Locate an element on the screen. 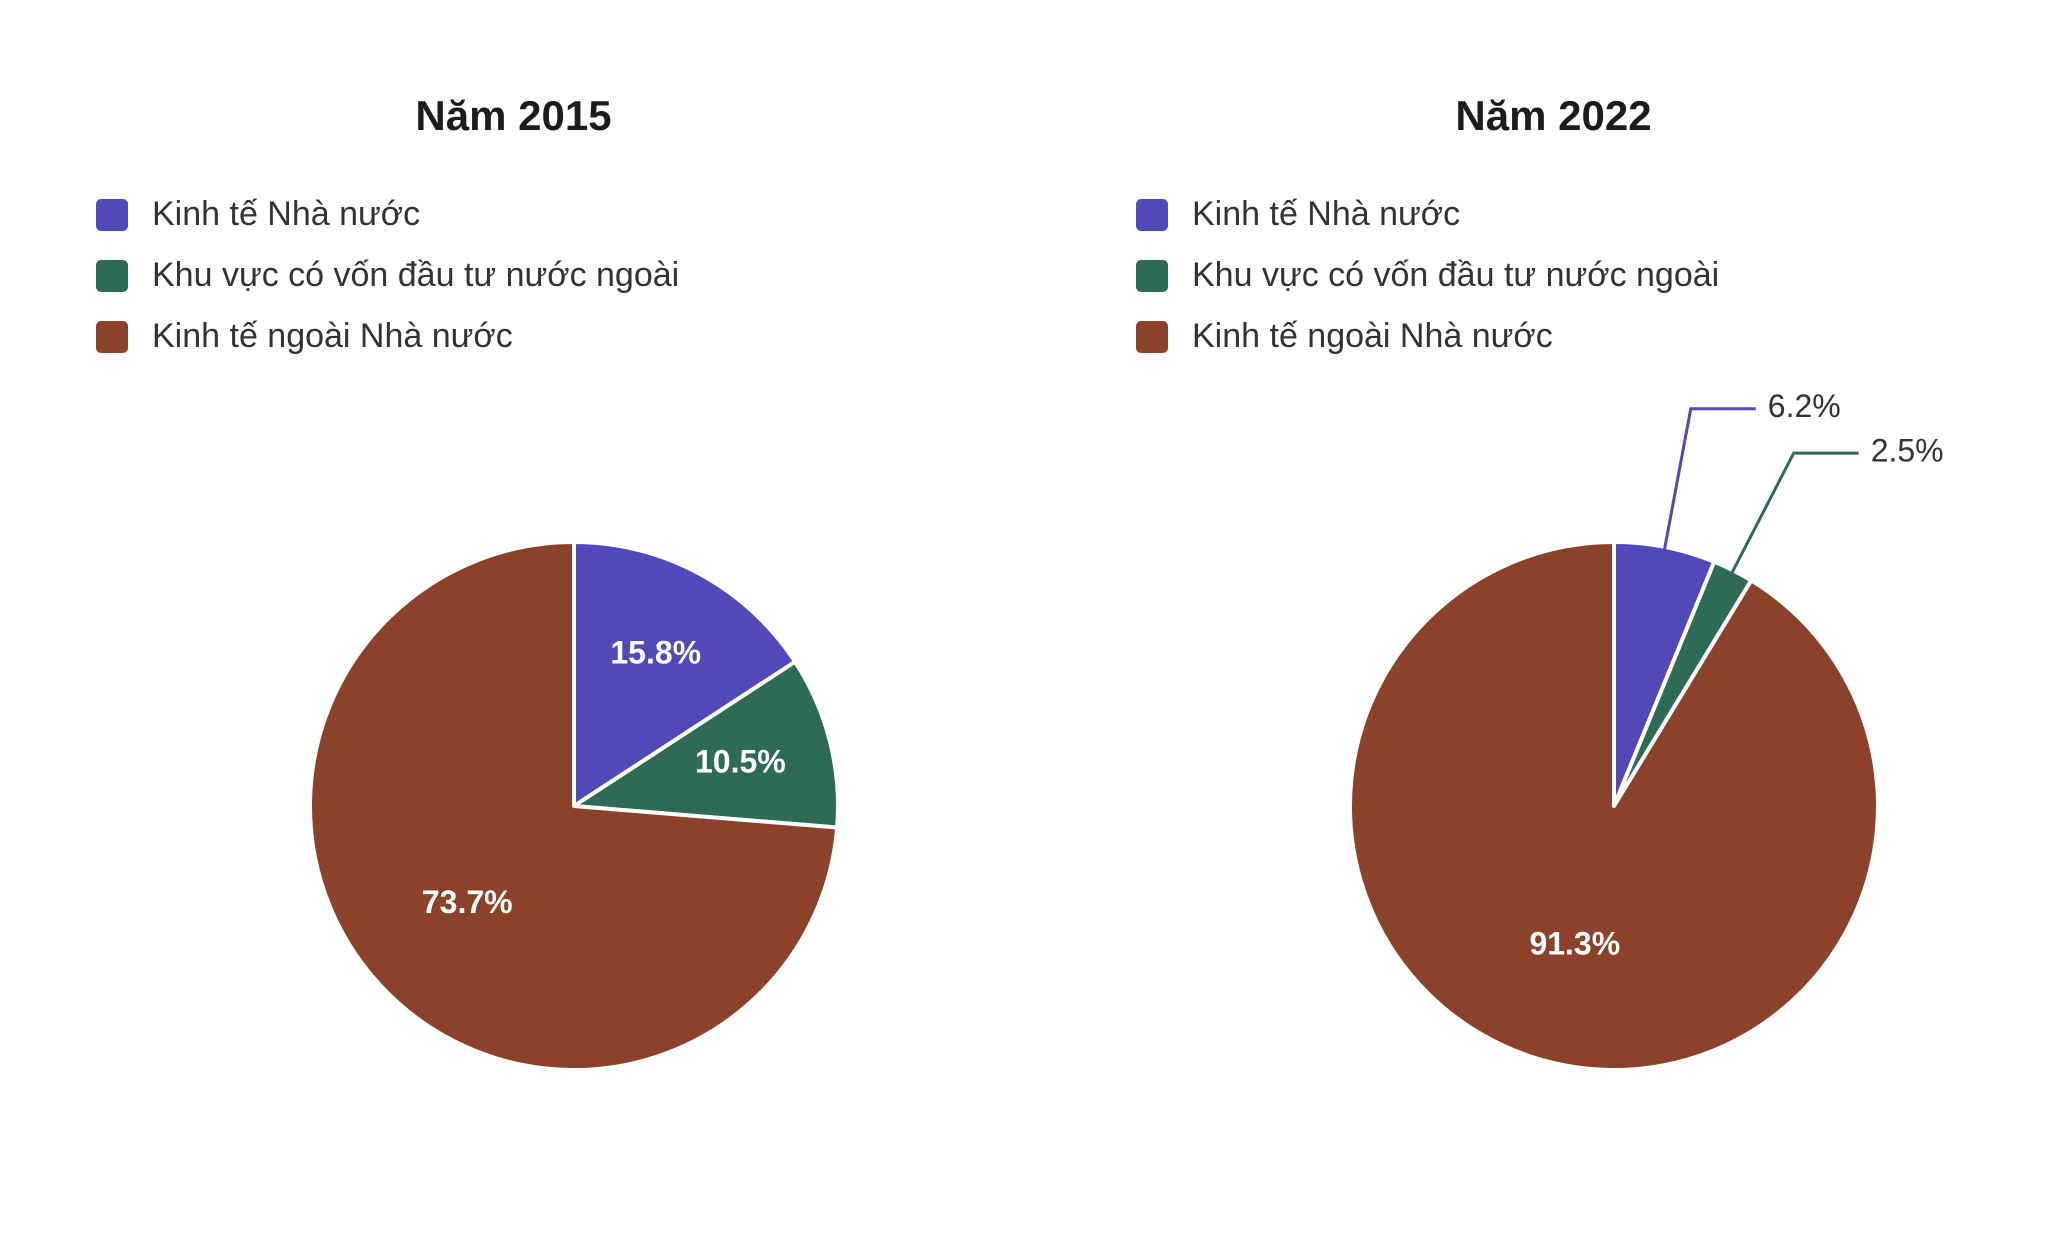  slice-label: 10.5% is located at coordinates (740, 761).